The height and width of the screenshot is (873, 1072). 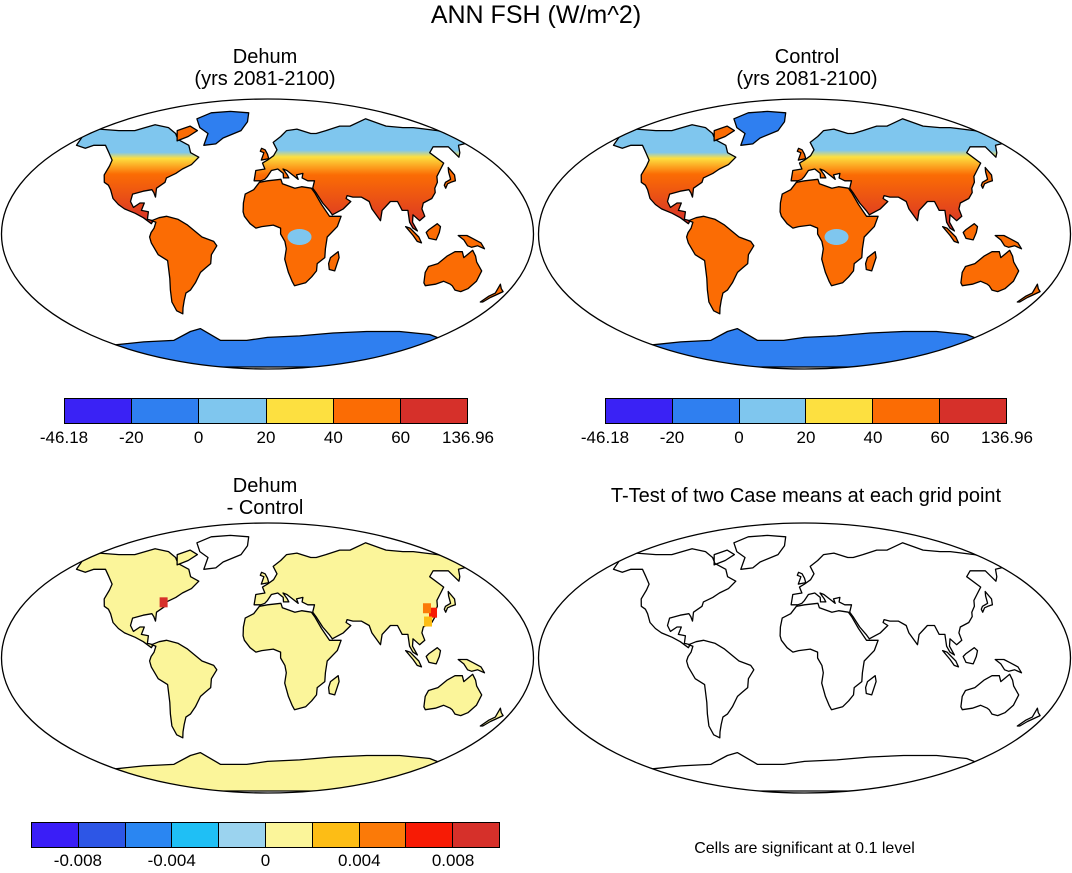 I want to click on colorbar-dehum, so click(x=266, y=411).